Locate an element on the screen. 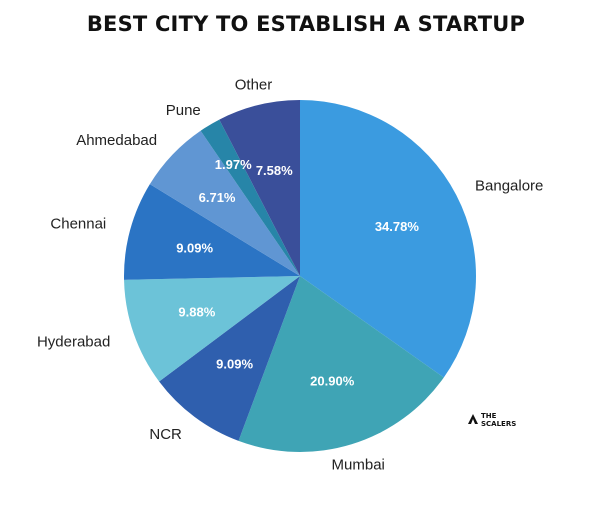 Image resolution: width=612 pixels, height=512 pixels. city-label-pune: Pune is located at coordinates (183, 110).